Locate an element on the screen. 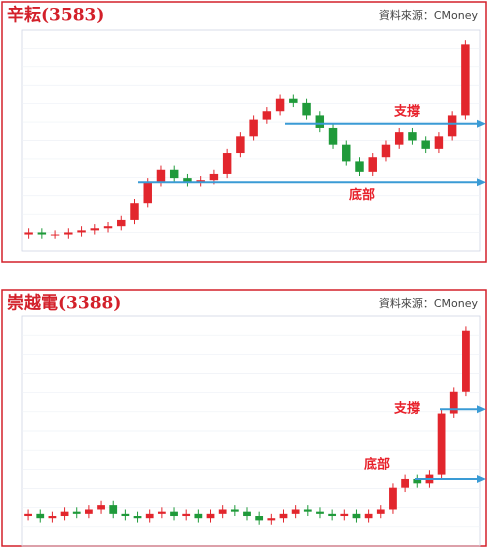 The image size is (488, 548). chart-title: 辛耘(3583) is located at coordinates (55, 15).